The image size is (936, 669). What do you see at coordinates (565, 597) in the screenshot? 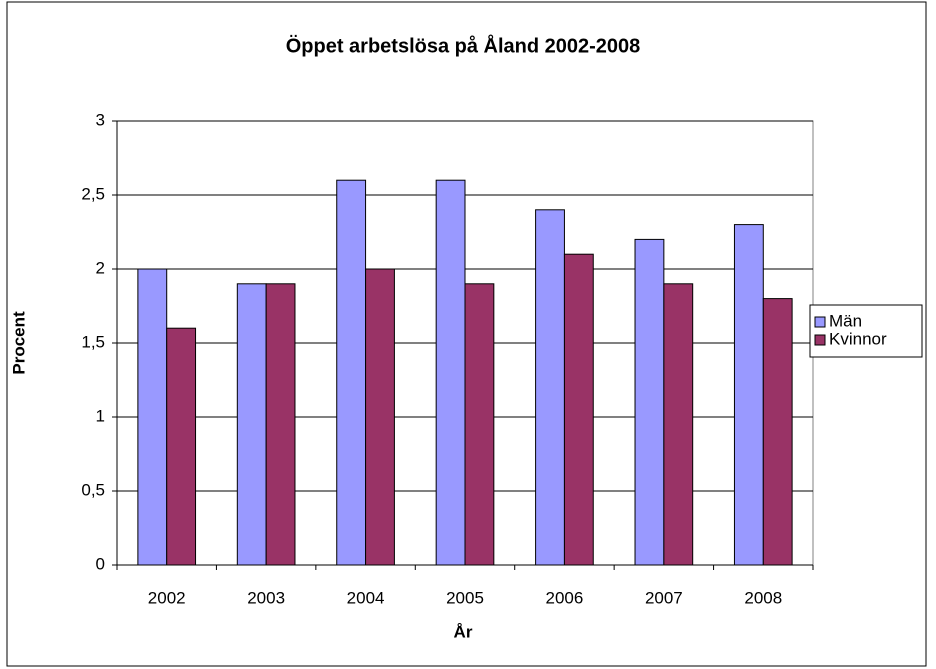
I see `x-tick-label: 2006` at bounding box center [565, 597].